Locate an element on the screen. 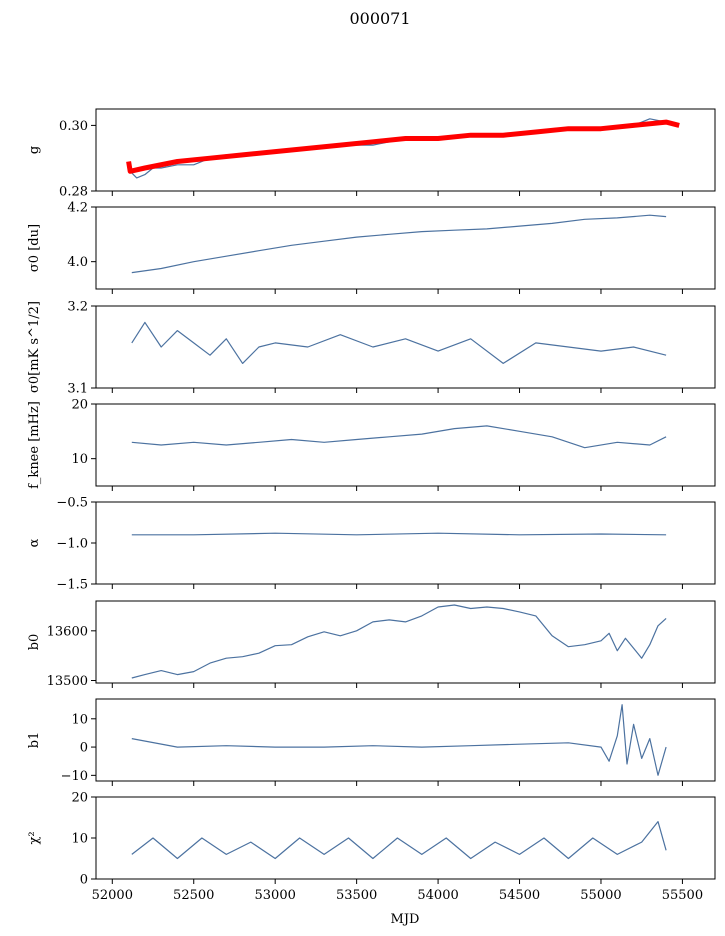 The height and width of the screenshot is (936, 725). panel-6-ytick-label: 13500 is located at coordinates (67, 681).